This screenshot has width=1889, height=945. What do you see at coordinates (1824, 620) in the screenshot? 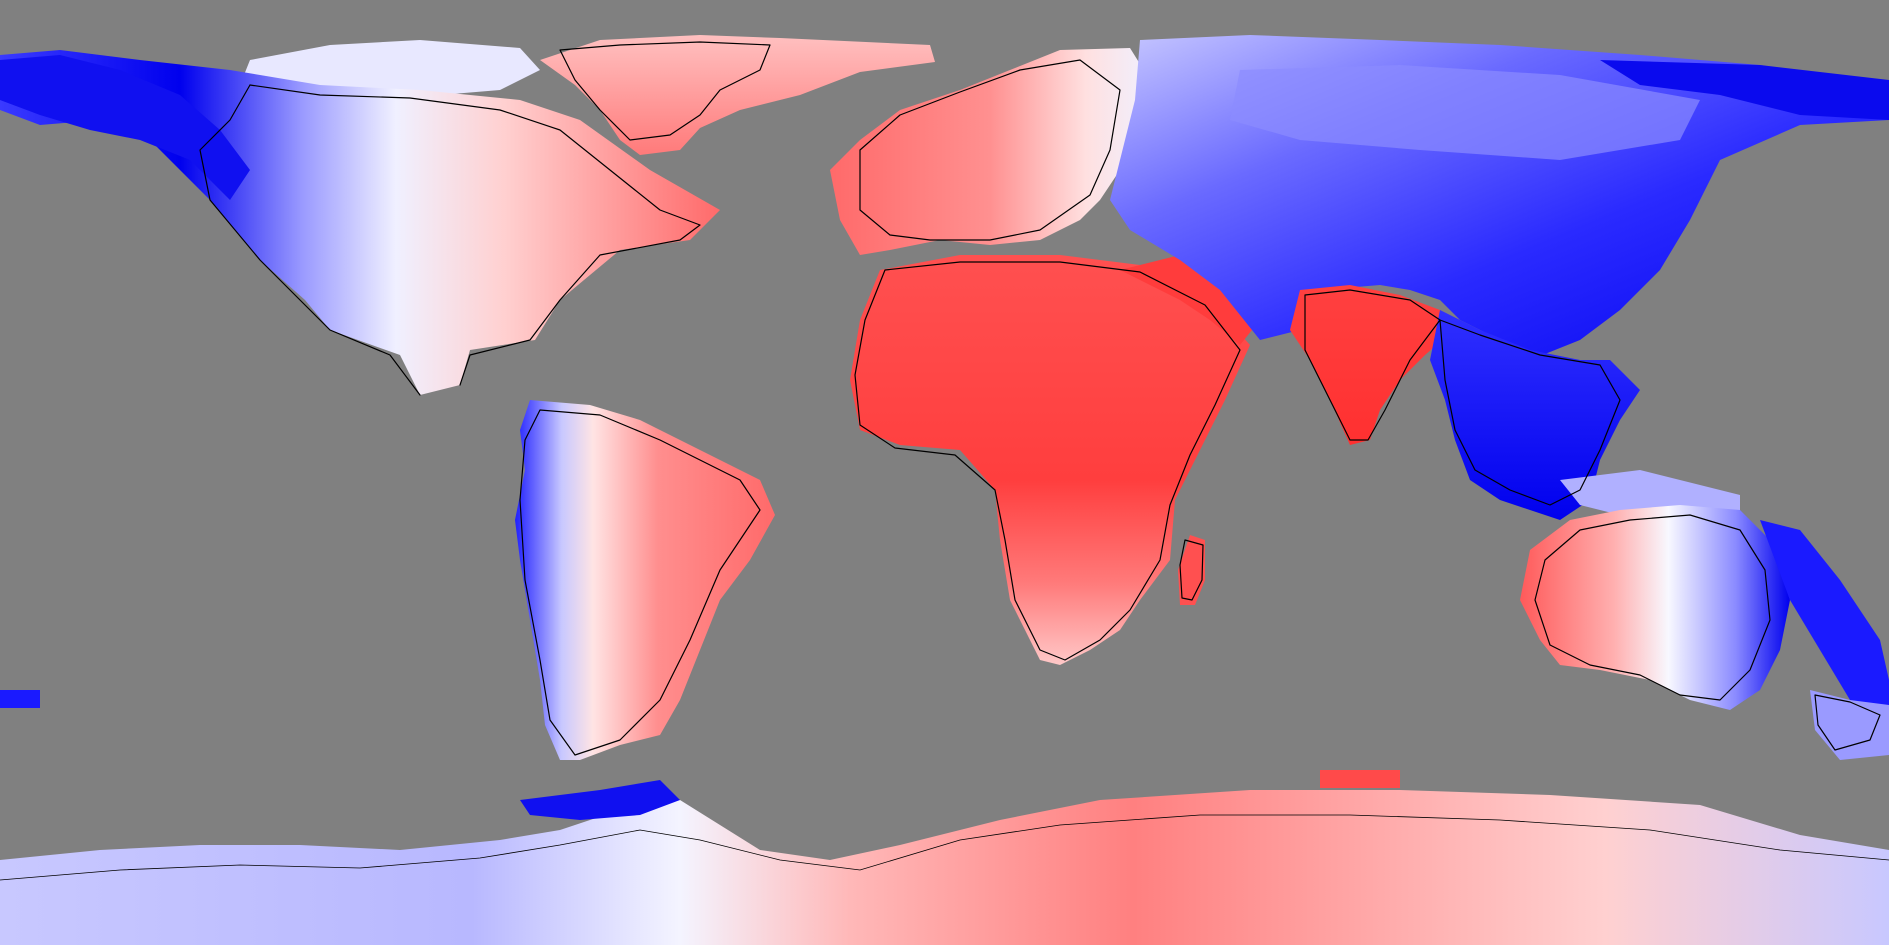
I see `tasman-region` at bounding box center [1824, 620].